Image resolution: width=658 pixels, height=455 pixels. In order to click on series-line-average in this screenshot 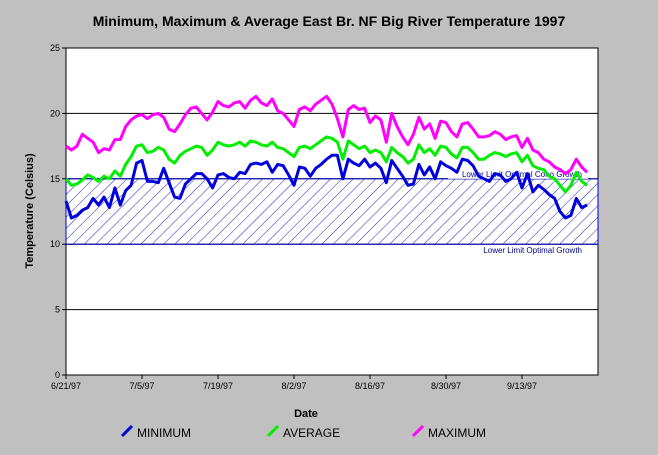, I will do `click(326, 164)`.